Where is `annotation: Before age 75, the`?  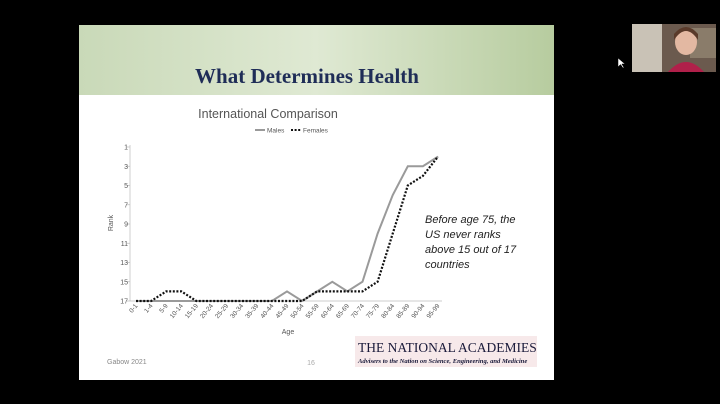
annotation: Before age 75, the is located at coordinates (470, 220).